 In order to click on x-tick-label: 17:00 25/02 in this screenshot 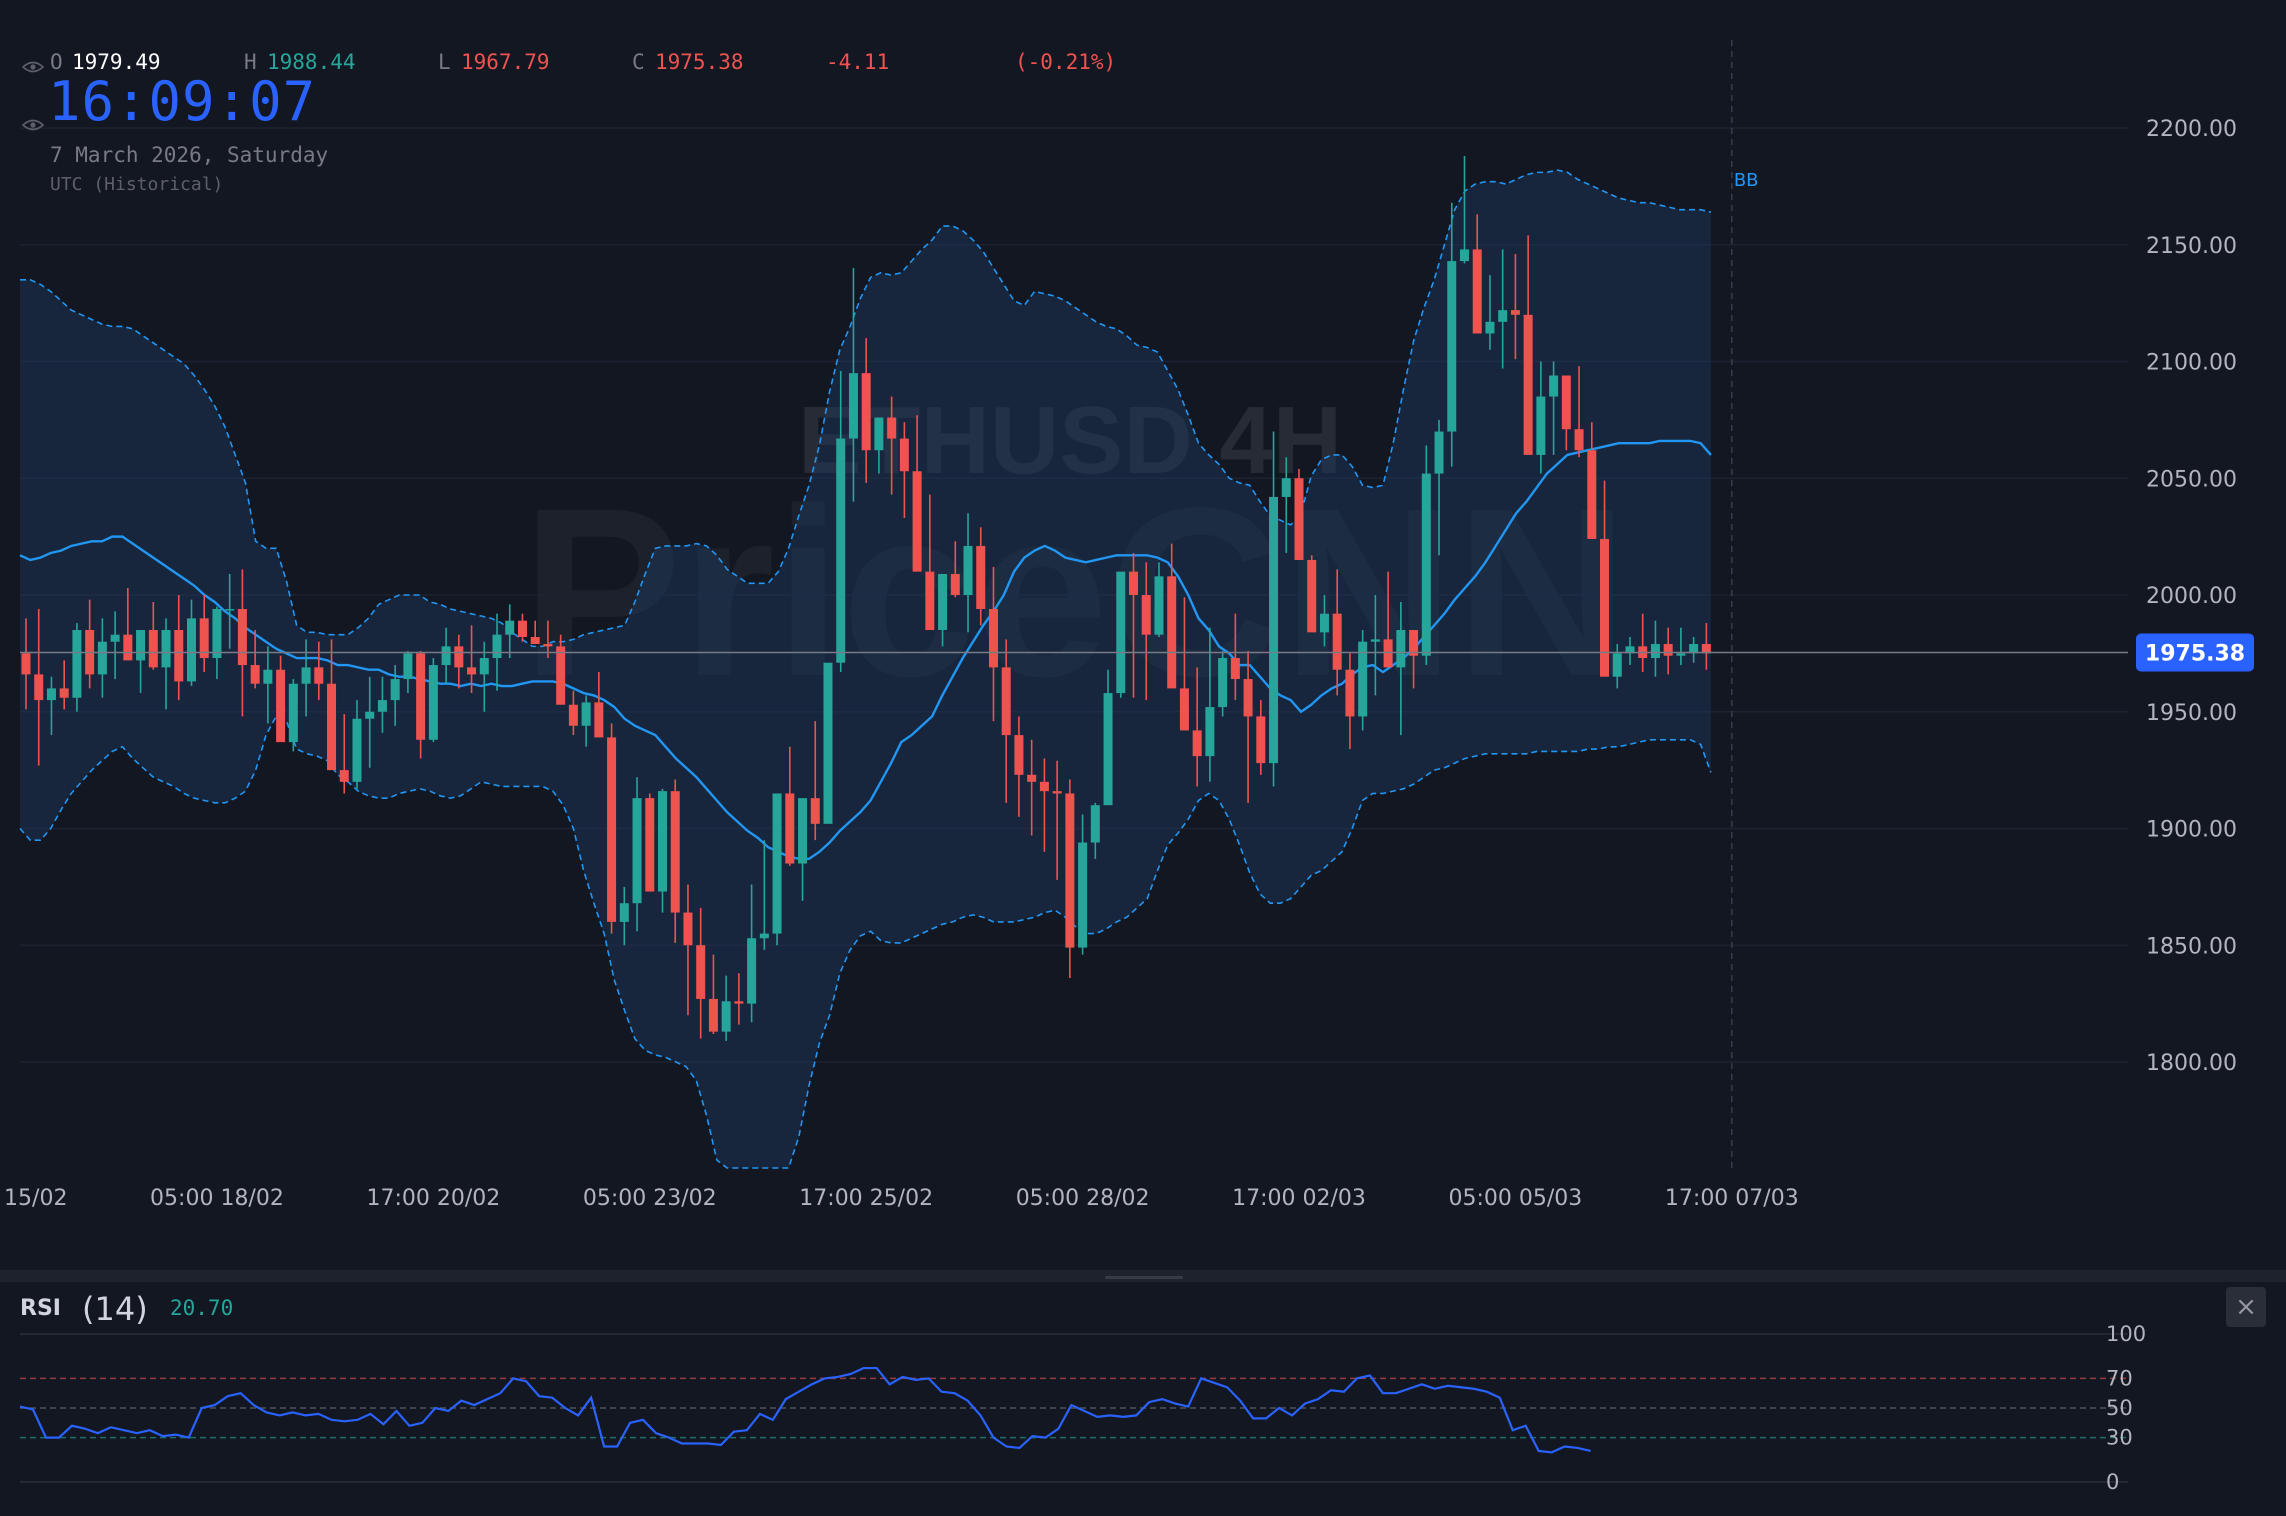, I will do `click(866, 1198)`.